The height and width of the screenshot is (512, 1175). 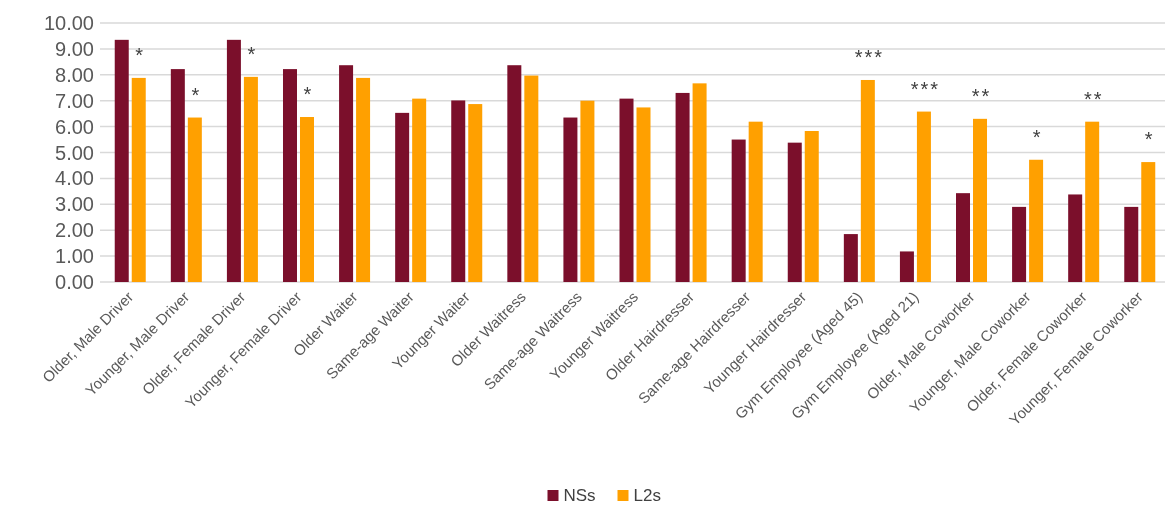 What do you see at coordinates (579, 495) in the screenshot?
I see `legend-label: NSs` at bounding box center [579, 495].